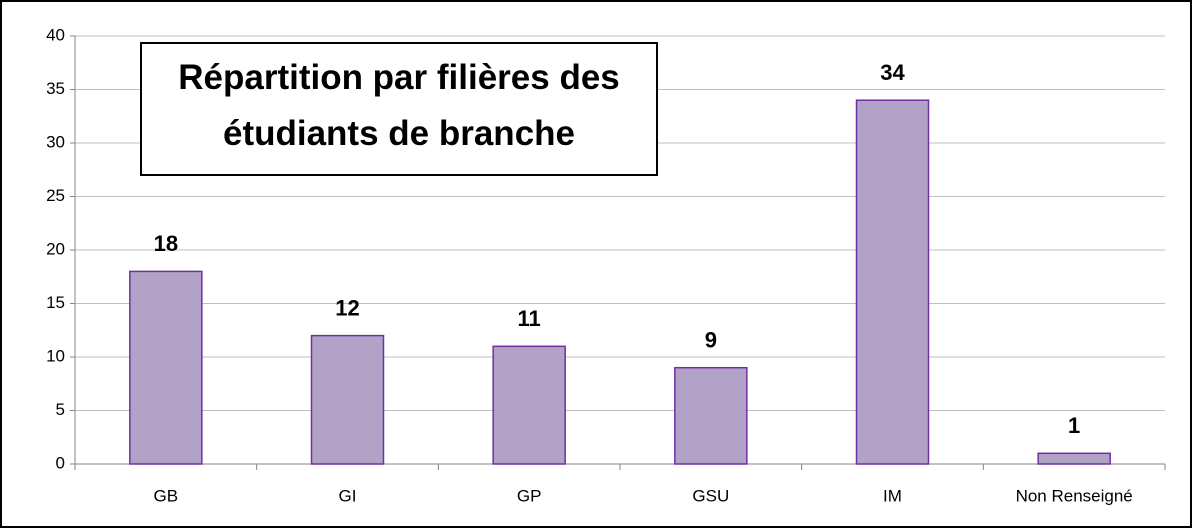 The width and height of the screenshot is (1192, 528). What do you see at coordinates (711, 340) in the screenshot?
I see `value-label: 9` at bounding box center [711, 340].